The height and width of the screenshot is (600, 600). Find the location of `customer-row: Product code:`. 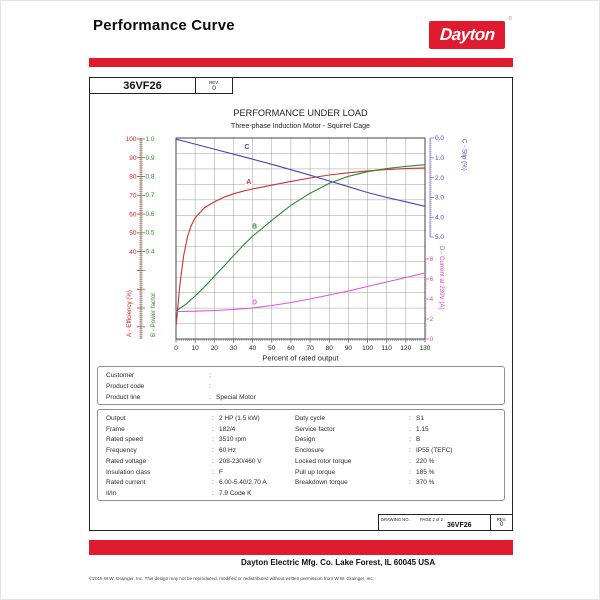

customer-row: Product code: is located at coordinates (305, 386).